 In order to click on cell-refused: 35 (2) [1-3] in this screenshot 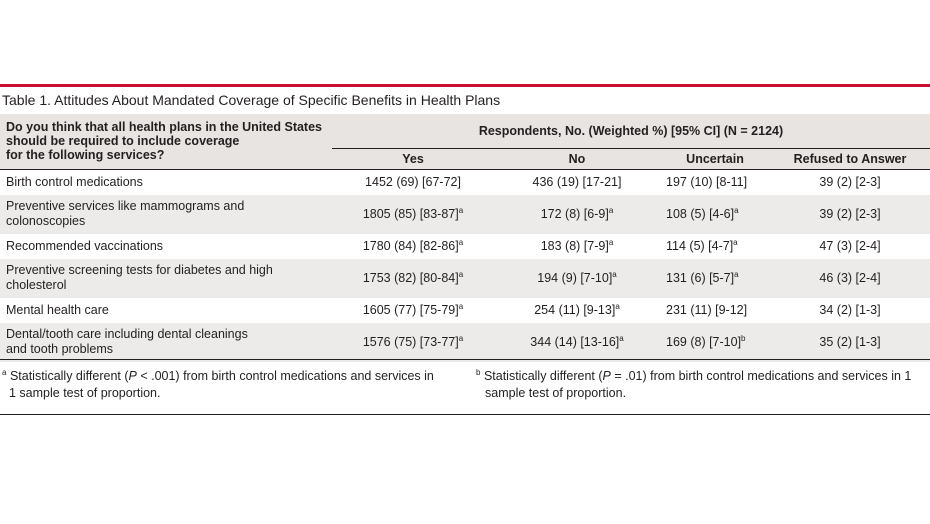, I will do `click(850, 342)`.